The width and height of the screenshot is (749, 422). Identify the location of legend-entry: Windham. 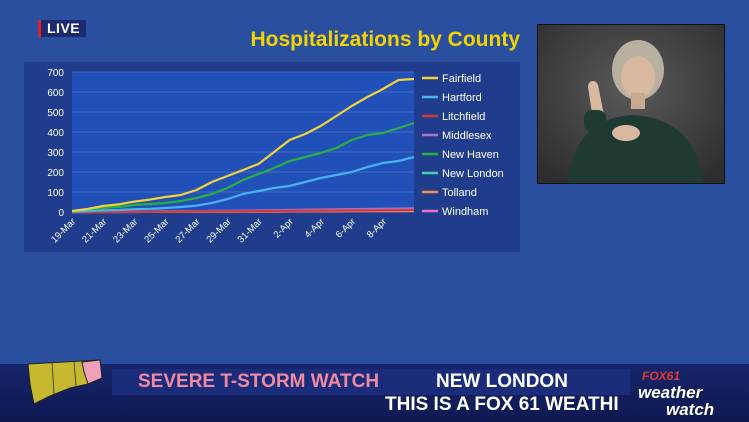
(465, 212).